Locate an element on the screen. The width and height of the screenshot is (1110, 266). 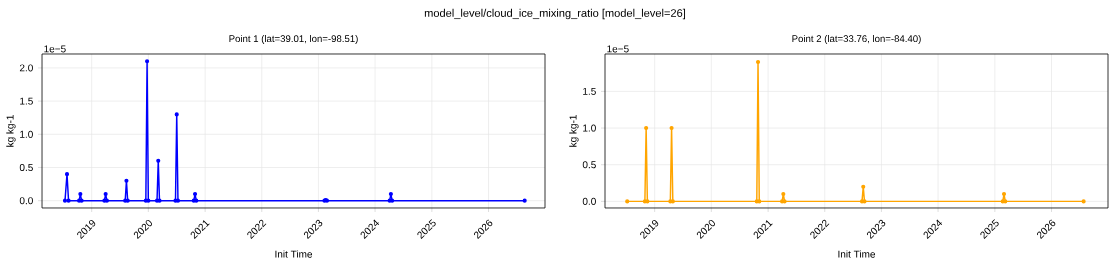
y-tick-label: 2.0 is located at coordinates (26, 68).